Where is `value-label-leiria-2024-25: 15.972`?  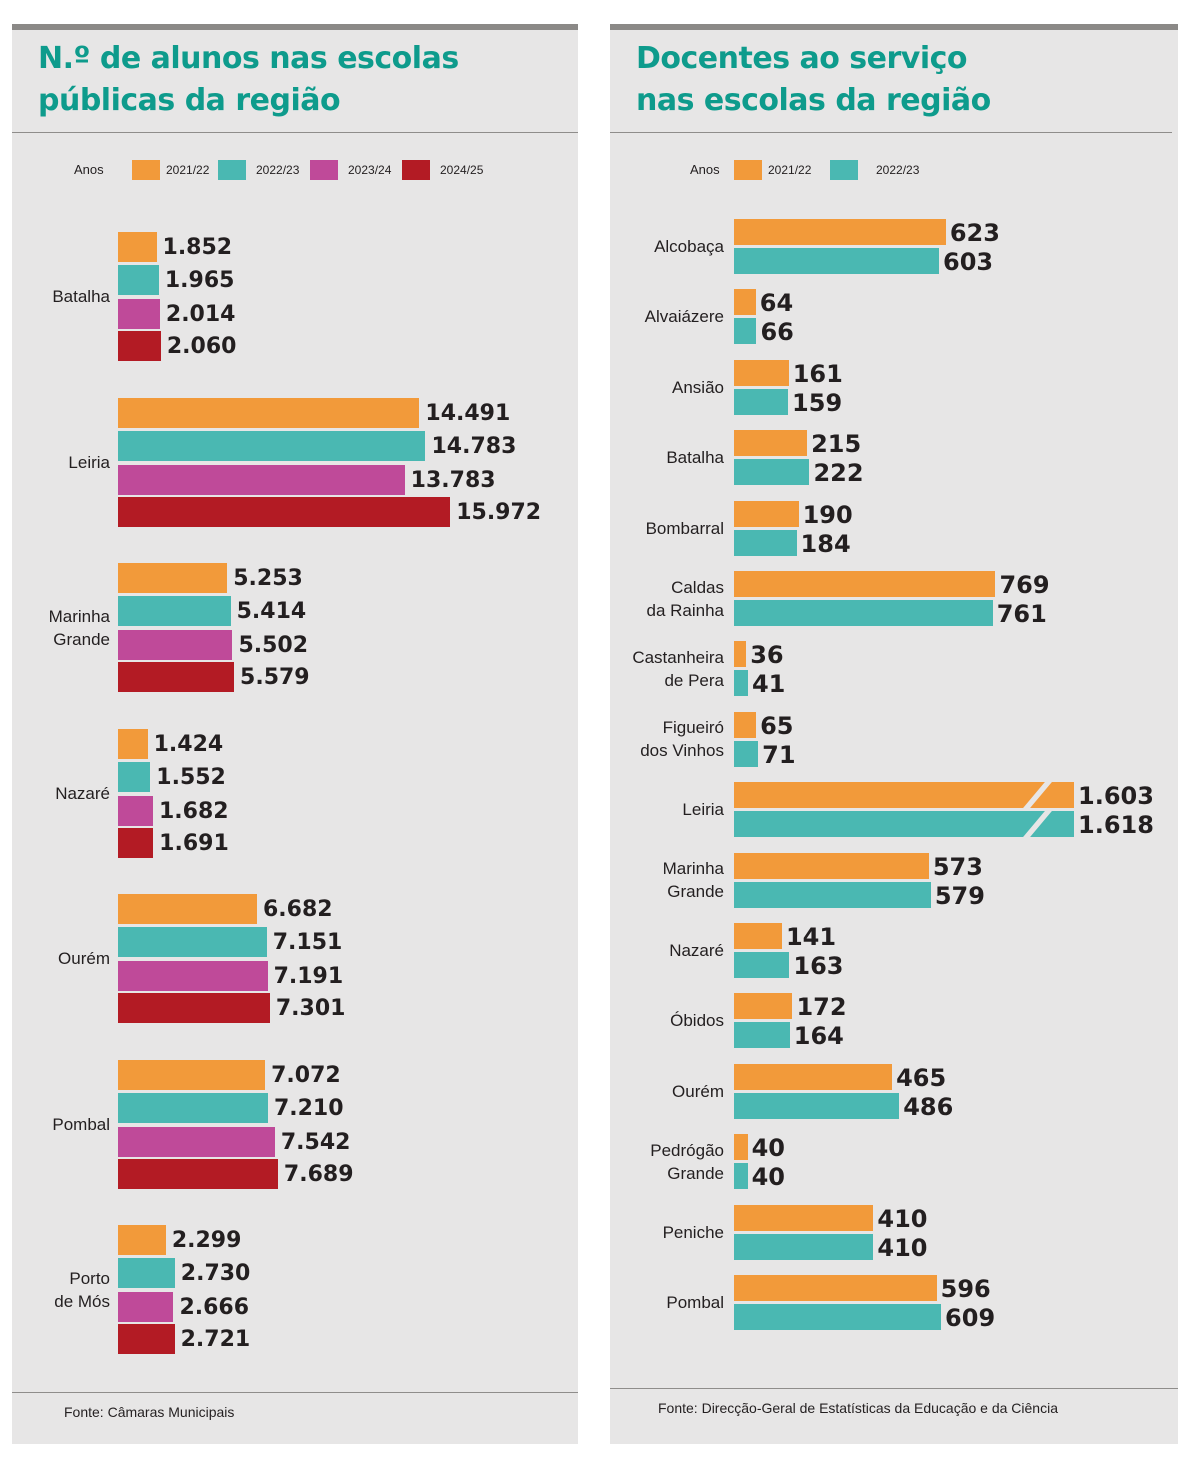
value-label-leiria-2024-25: 15.972 is located at coordinates (499, 512).